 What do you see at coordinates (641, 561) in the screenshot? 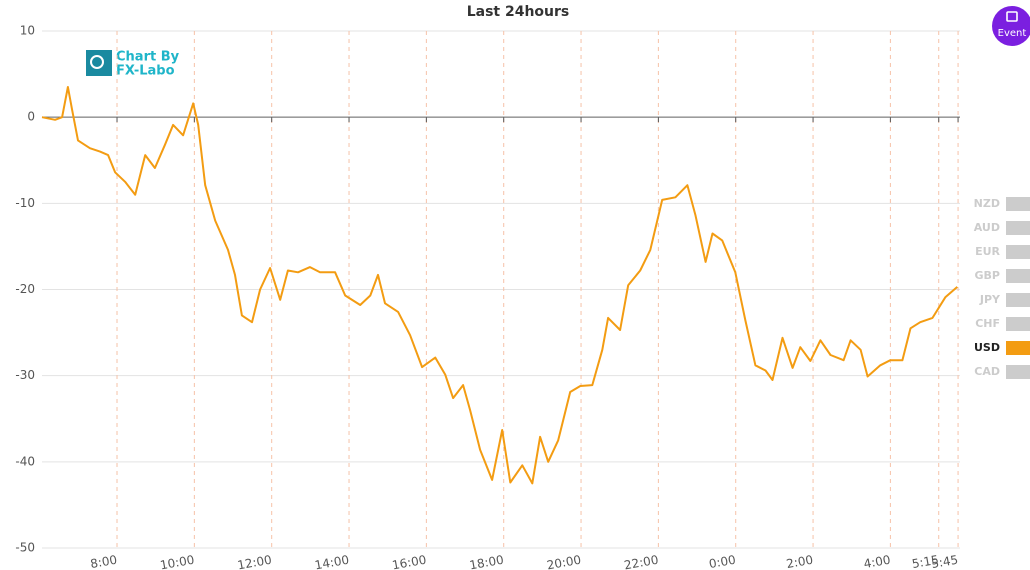
I see `x-tick-label: 22:00` at bounding box center [641, 561].